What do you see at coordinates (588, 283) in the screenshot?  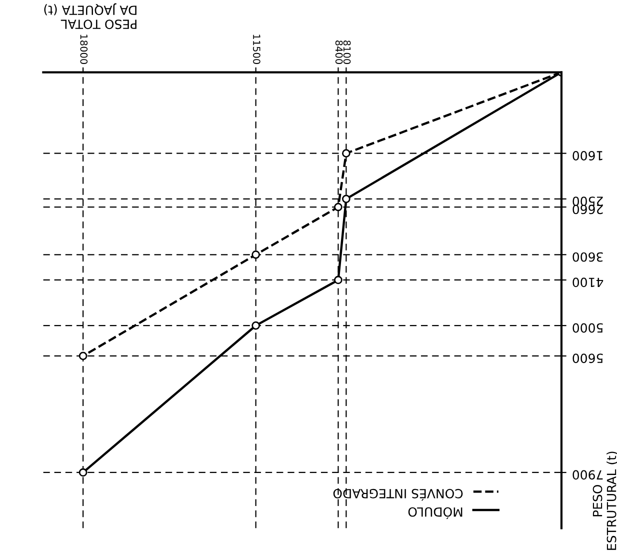 I see `y-tick-label: 4100` at bounding box center [588, 283].